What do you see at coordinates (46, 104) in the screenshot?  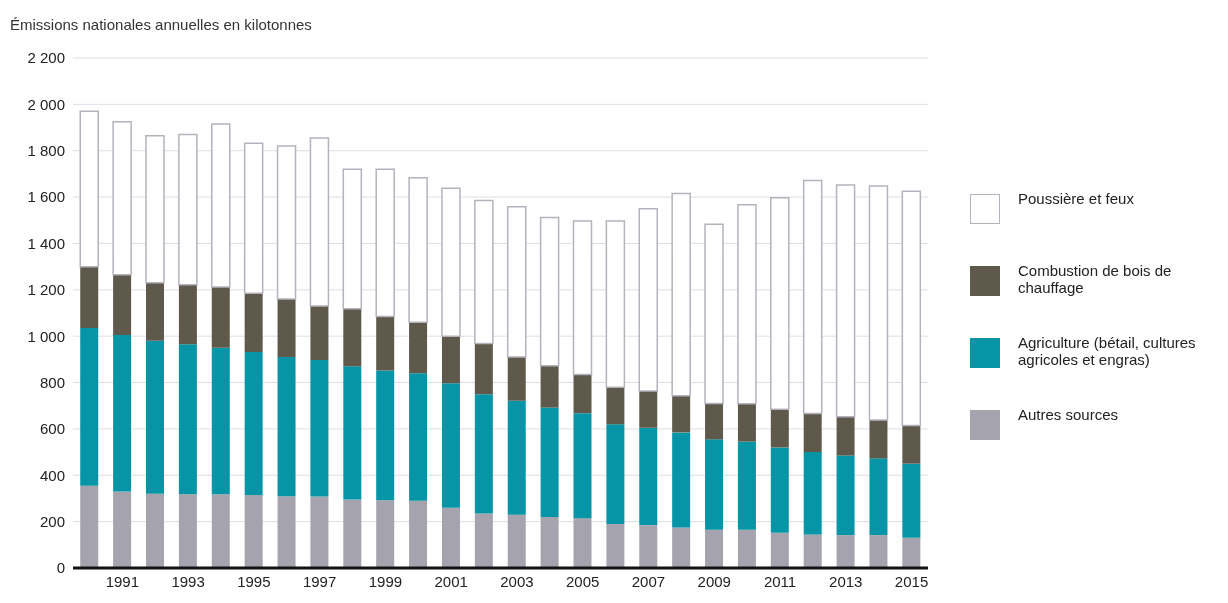 I see `y-tick-label: 2 000` at bounding box center [46, 104].